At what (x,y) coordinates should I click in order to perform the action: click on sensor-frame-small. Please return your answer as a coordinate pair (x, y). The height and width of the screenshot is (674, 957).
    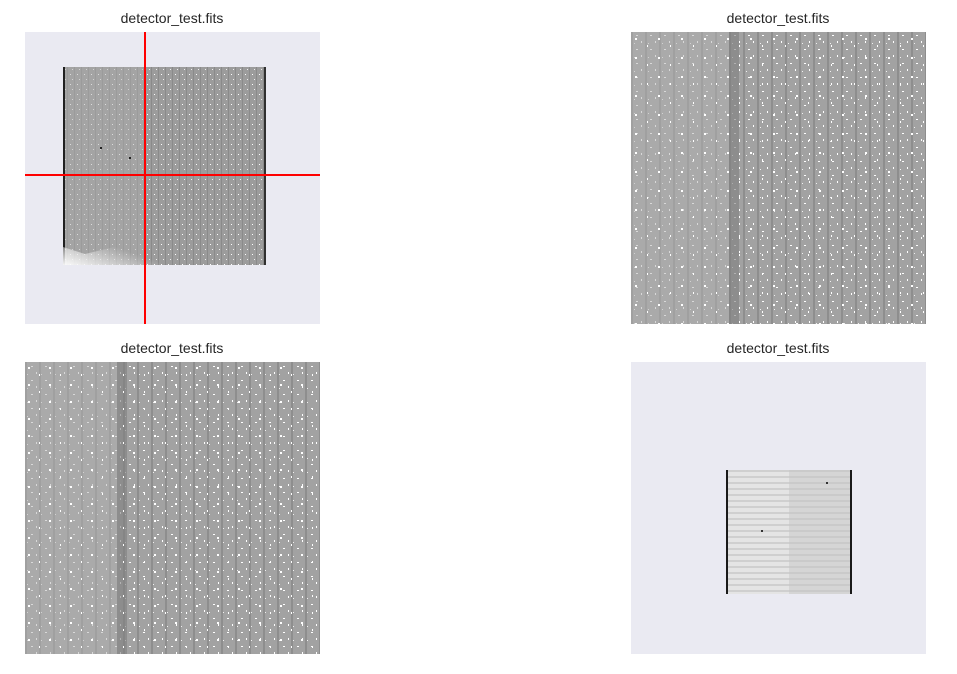
    Looking at the image, I should click on (789, 532).